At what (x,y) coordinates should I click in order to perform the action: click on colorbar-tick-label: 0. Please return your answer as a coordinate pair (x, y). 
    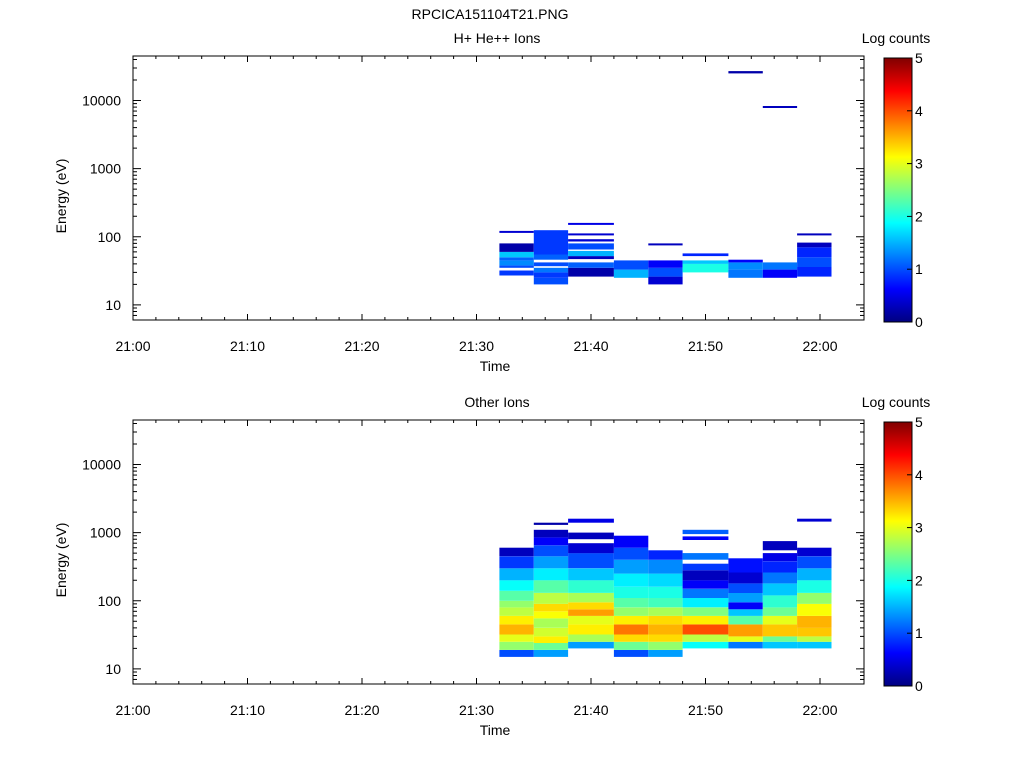
    Looking at the image, I should click on (919, 322).